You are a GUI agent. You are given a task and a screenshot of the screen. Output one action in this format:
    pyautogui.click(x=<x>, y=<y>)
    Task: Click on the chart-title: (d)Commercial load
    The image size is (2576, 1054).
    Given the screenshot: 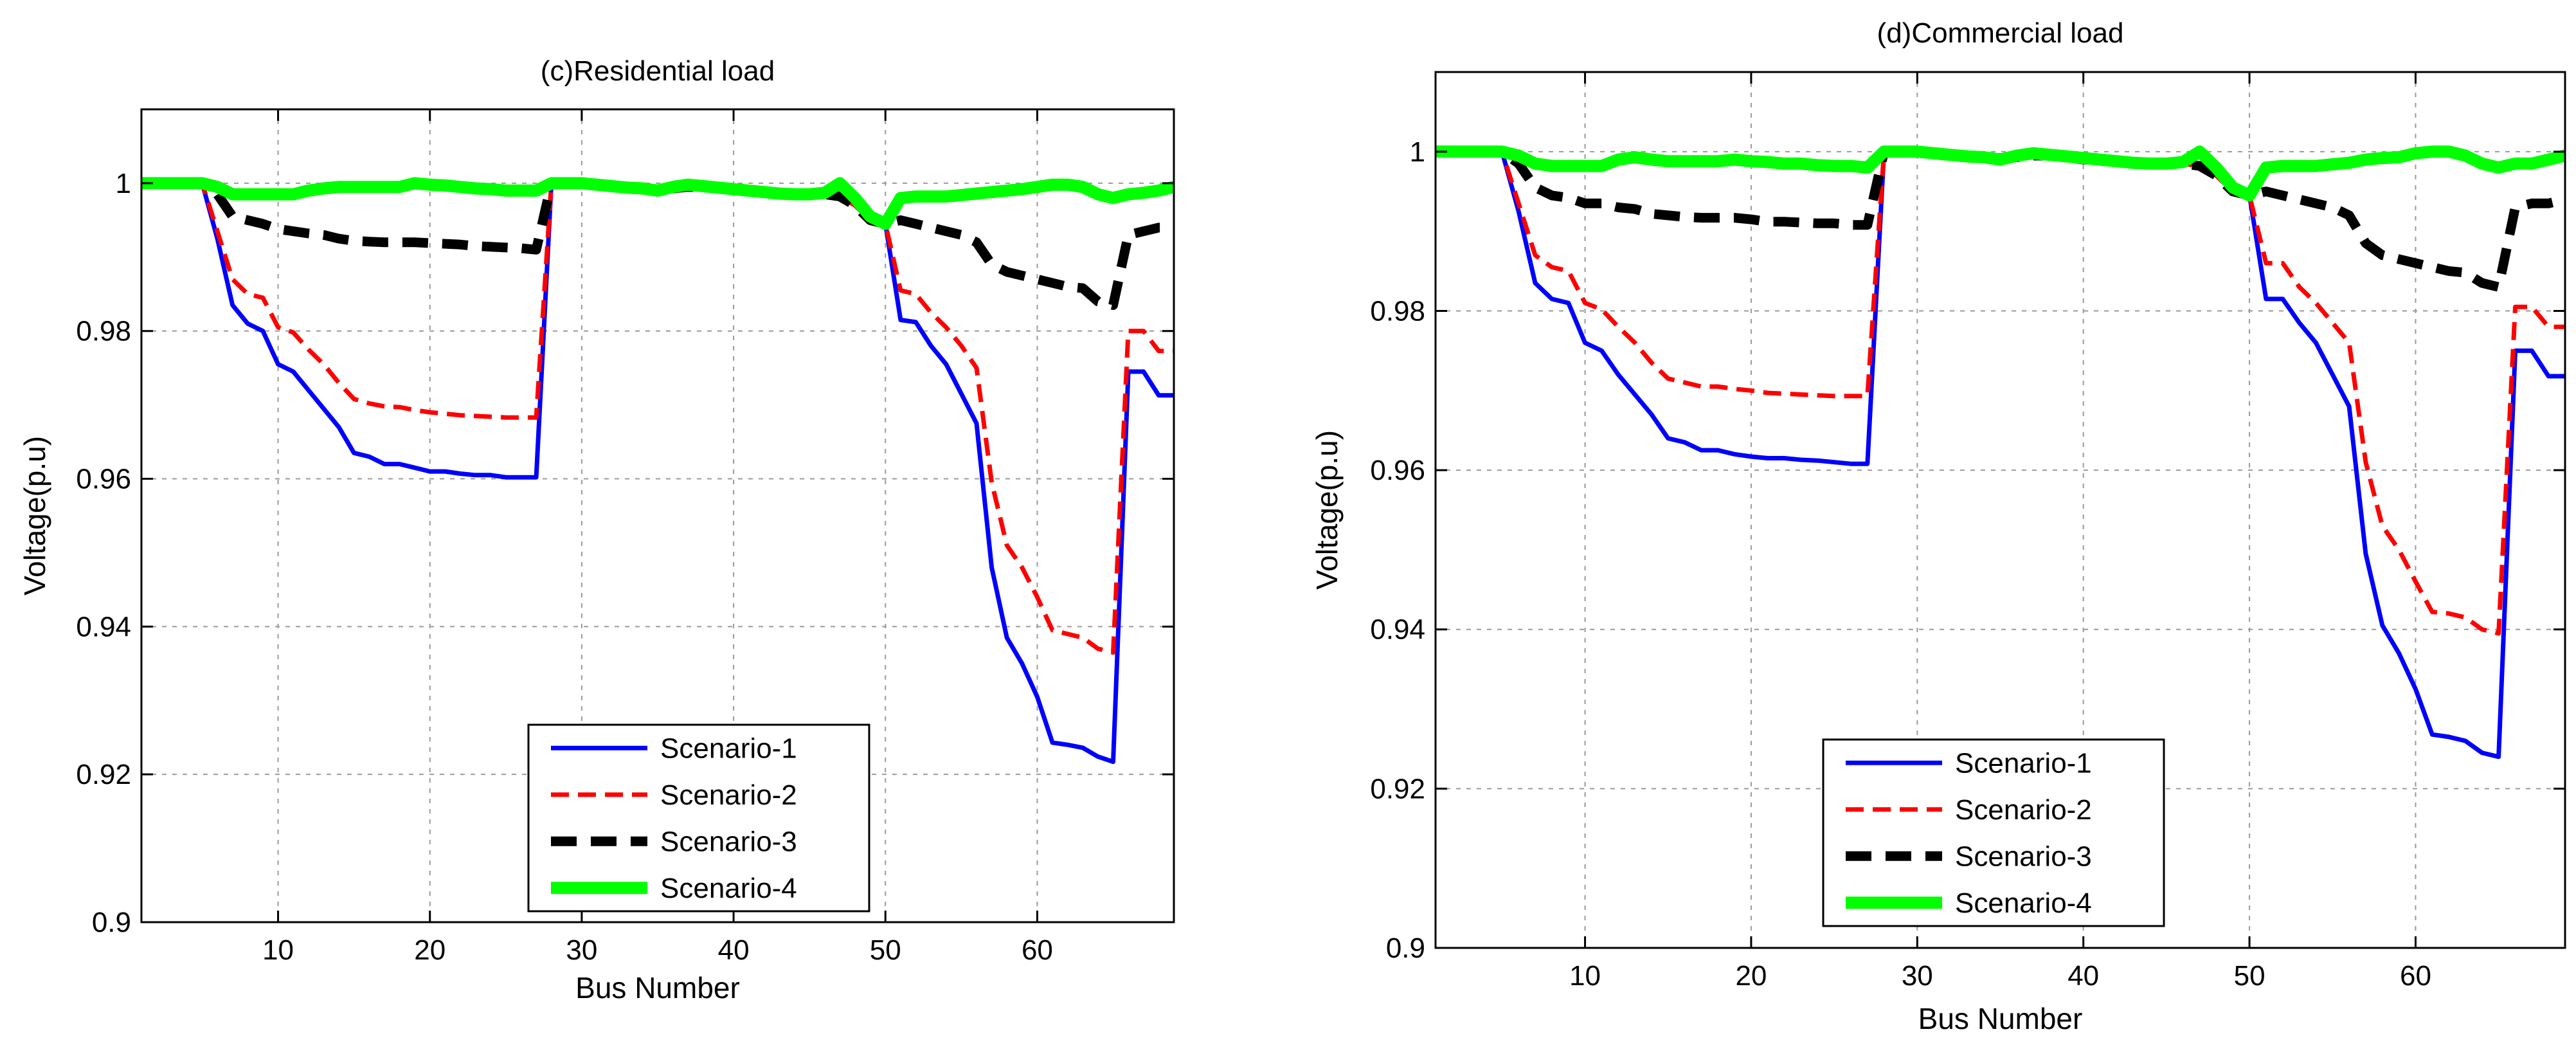 What is the action you would take?
    pyautogui.click(x=2000, y=33)
    